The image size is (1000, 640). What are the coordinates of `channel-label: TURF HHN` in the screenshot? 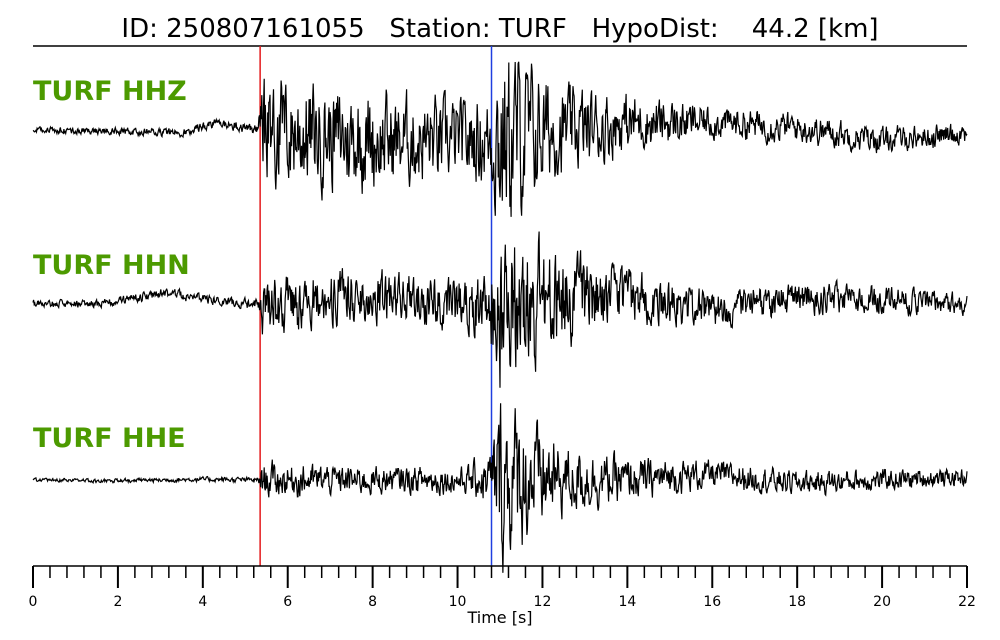 It's located at (111, 265).